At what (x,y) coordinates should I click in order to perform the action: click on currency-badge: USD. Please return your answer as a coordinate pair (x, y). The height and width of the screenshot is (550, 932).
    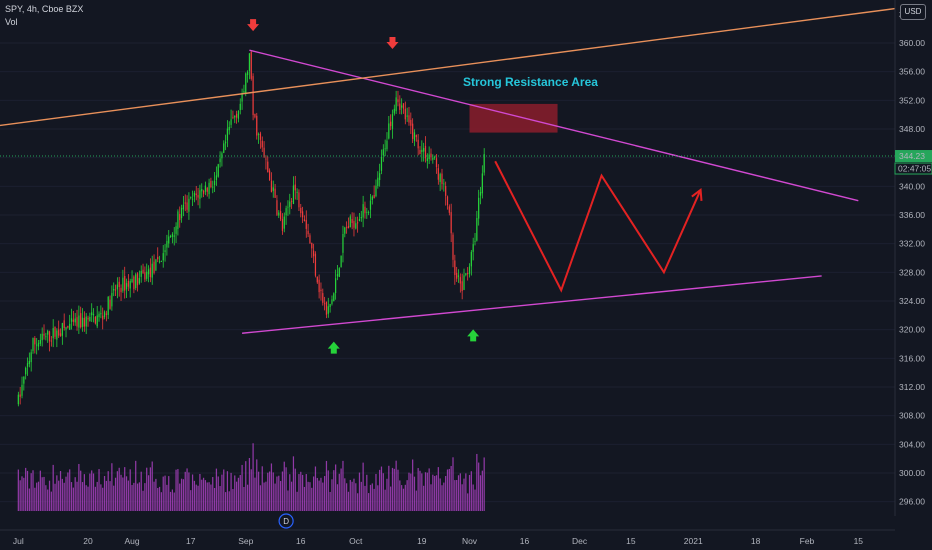
    Looking at the image, I should click on (913, 12).